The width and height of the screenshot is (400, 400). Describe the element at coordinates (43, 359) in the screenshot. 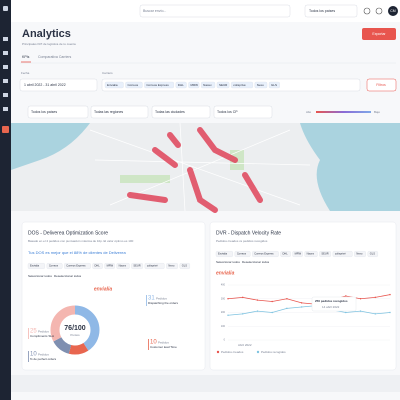

I see `legend-name: % de perfect orders` at that location.